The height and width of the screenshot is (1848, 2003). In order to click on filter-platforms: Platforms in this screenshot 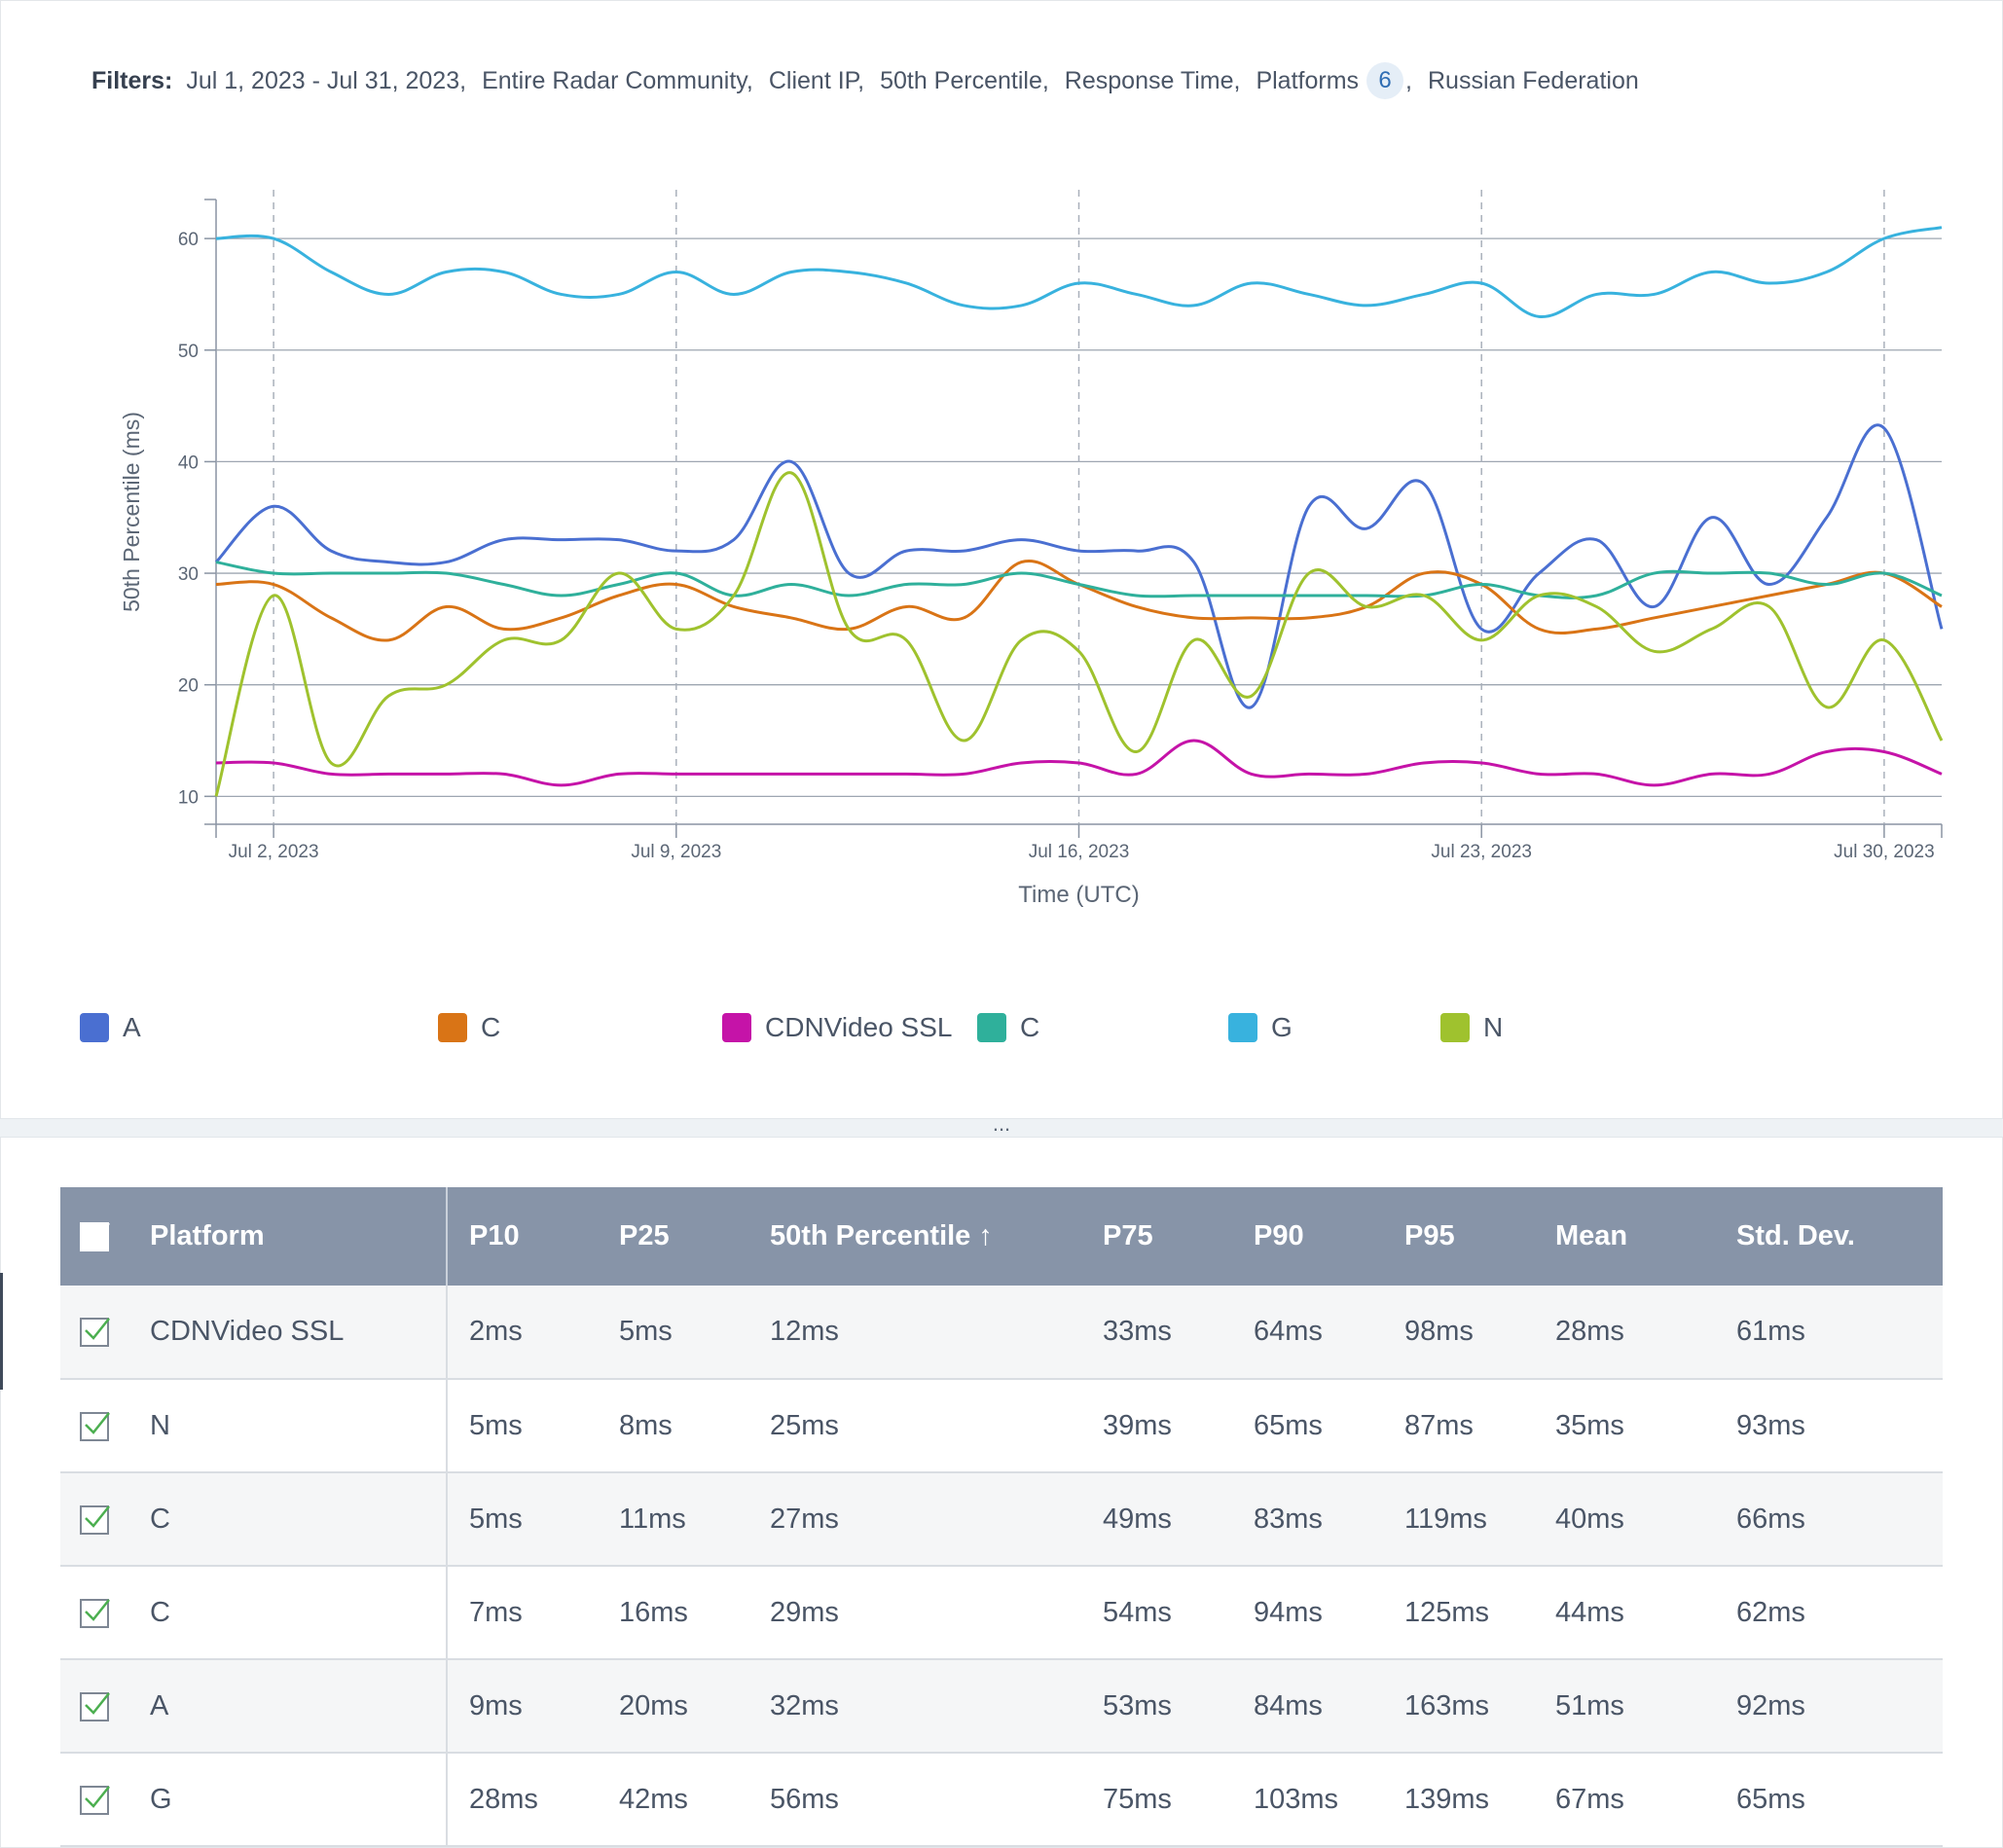, I will do `click(1308, 80)`.